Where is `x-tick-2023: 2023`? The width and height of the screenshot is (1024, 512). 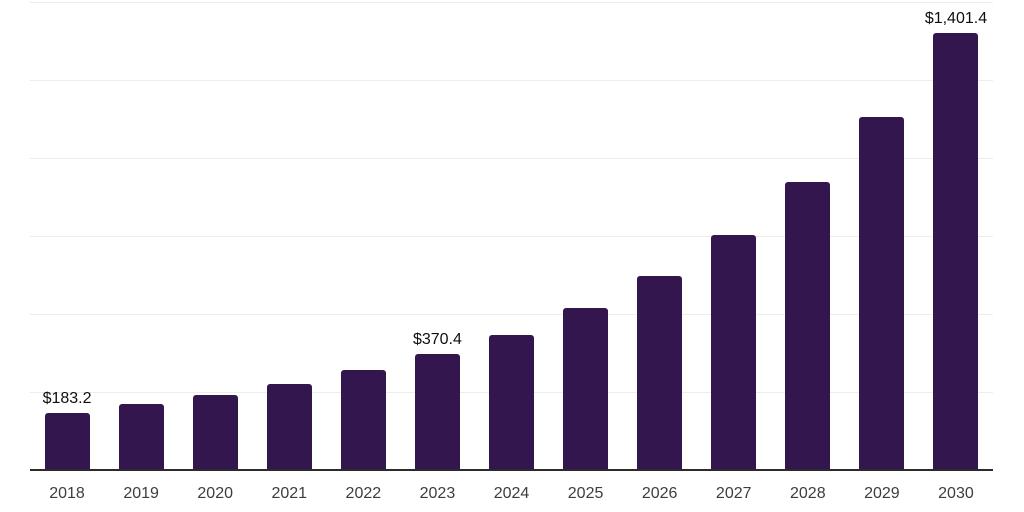 x-tick-2023: 2023 is located at coordinates (437, 493).